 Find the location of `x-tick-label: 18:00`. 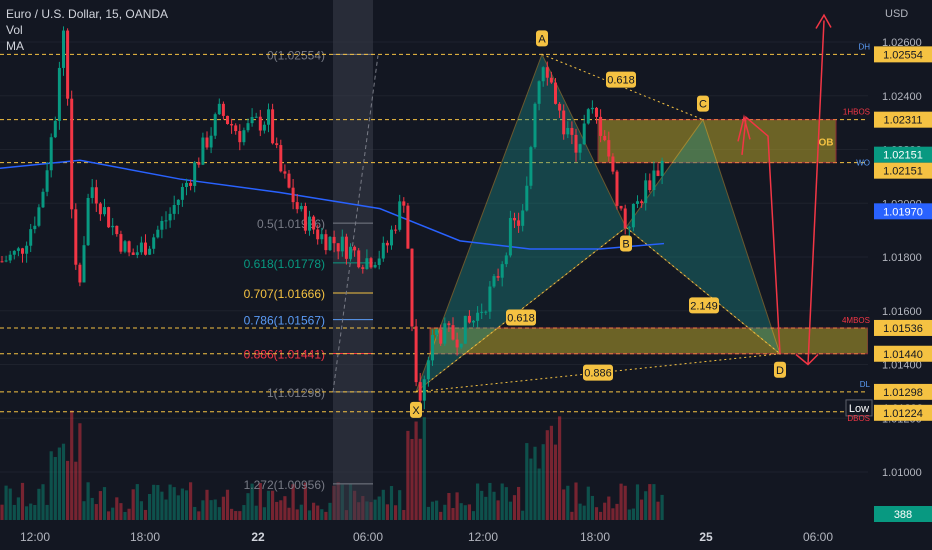

x-tick-label: 18:00 is located at coordinates (595, 537).